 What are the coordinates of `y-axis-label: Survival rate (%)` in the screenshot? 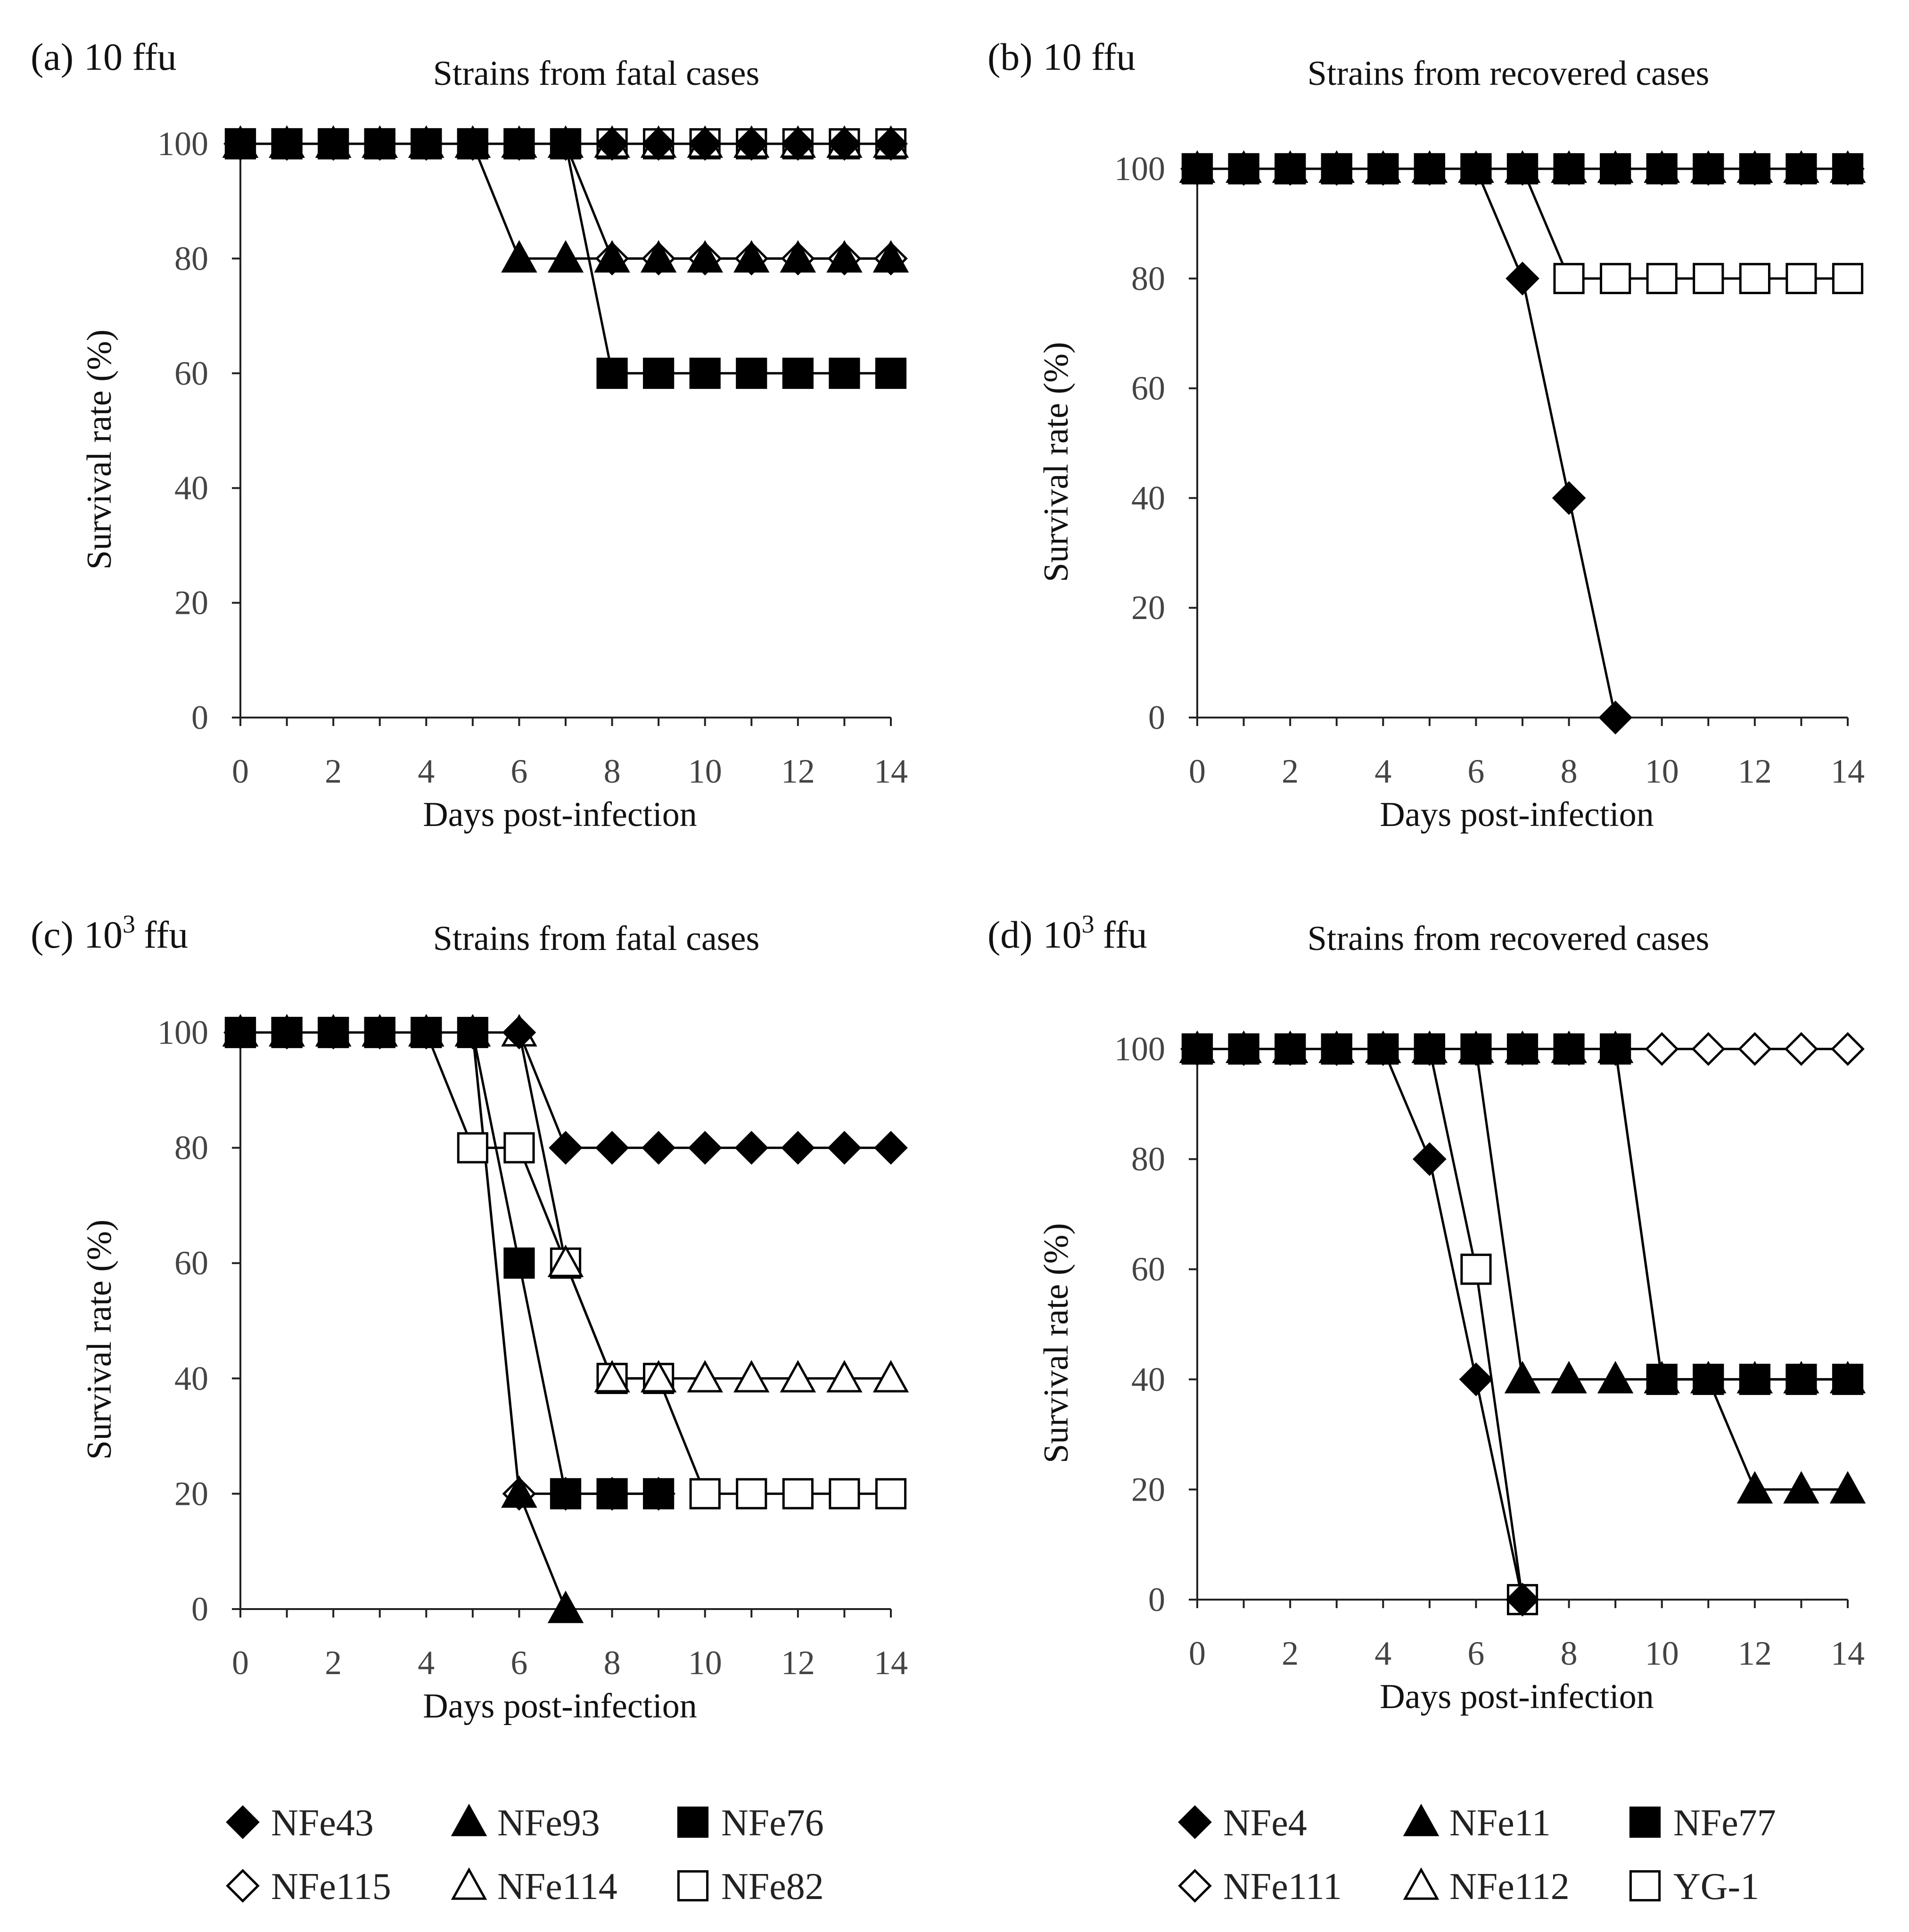 It's located at (1056, 1343).